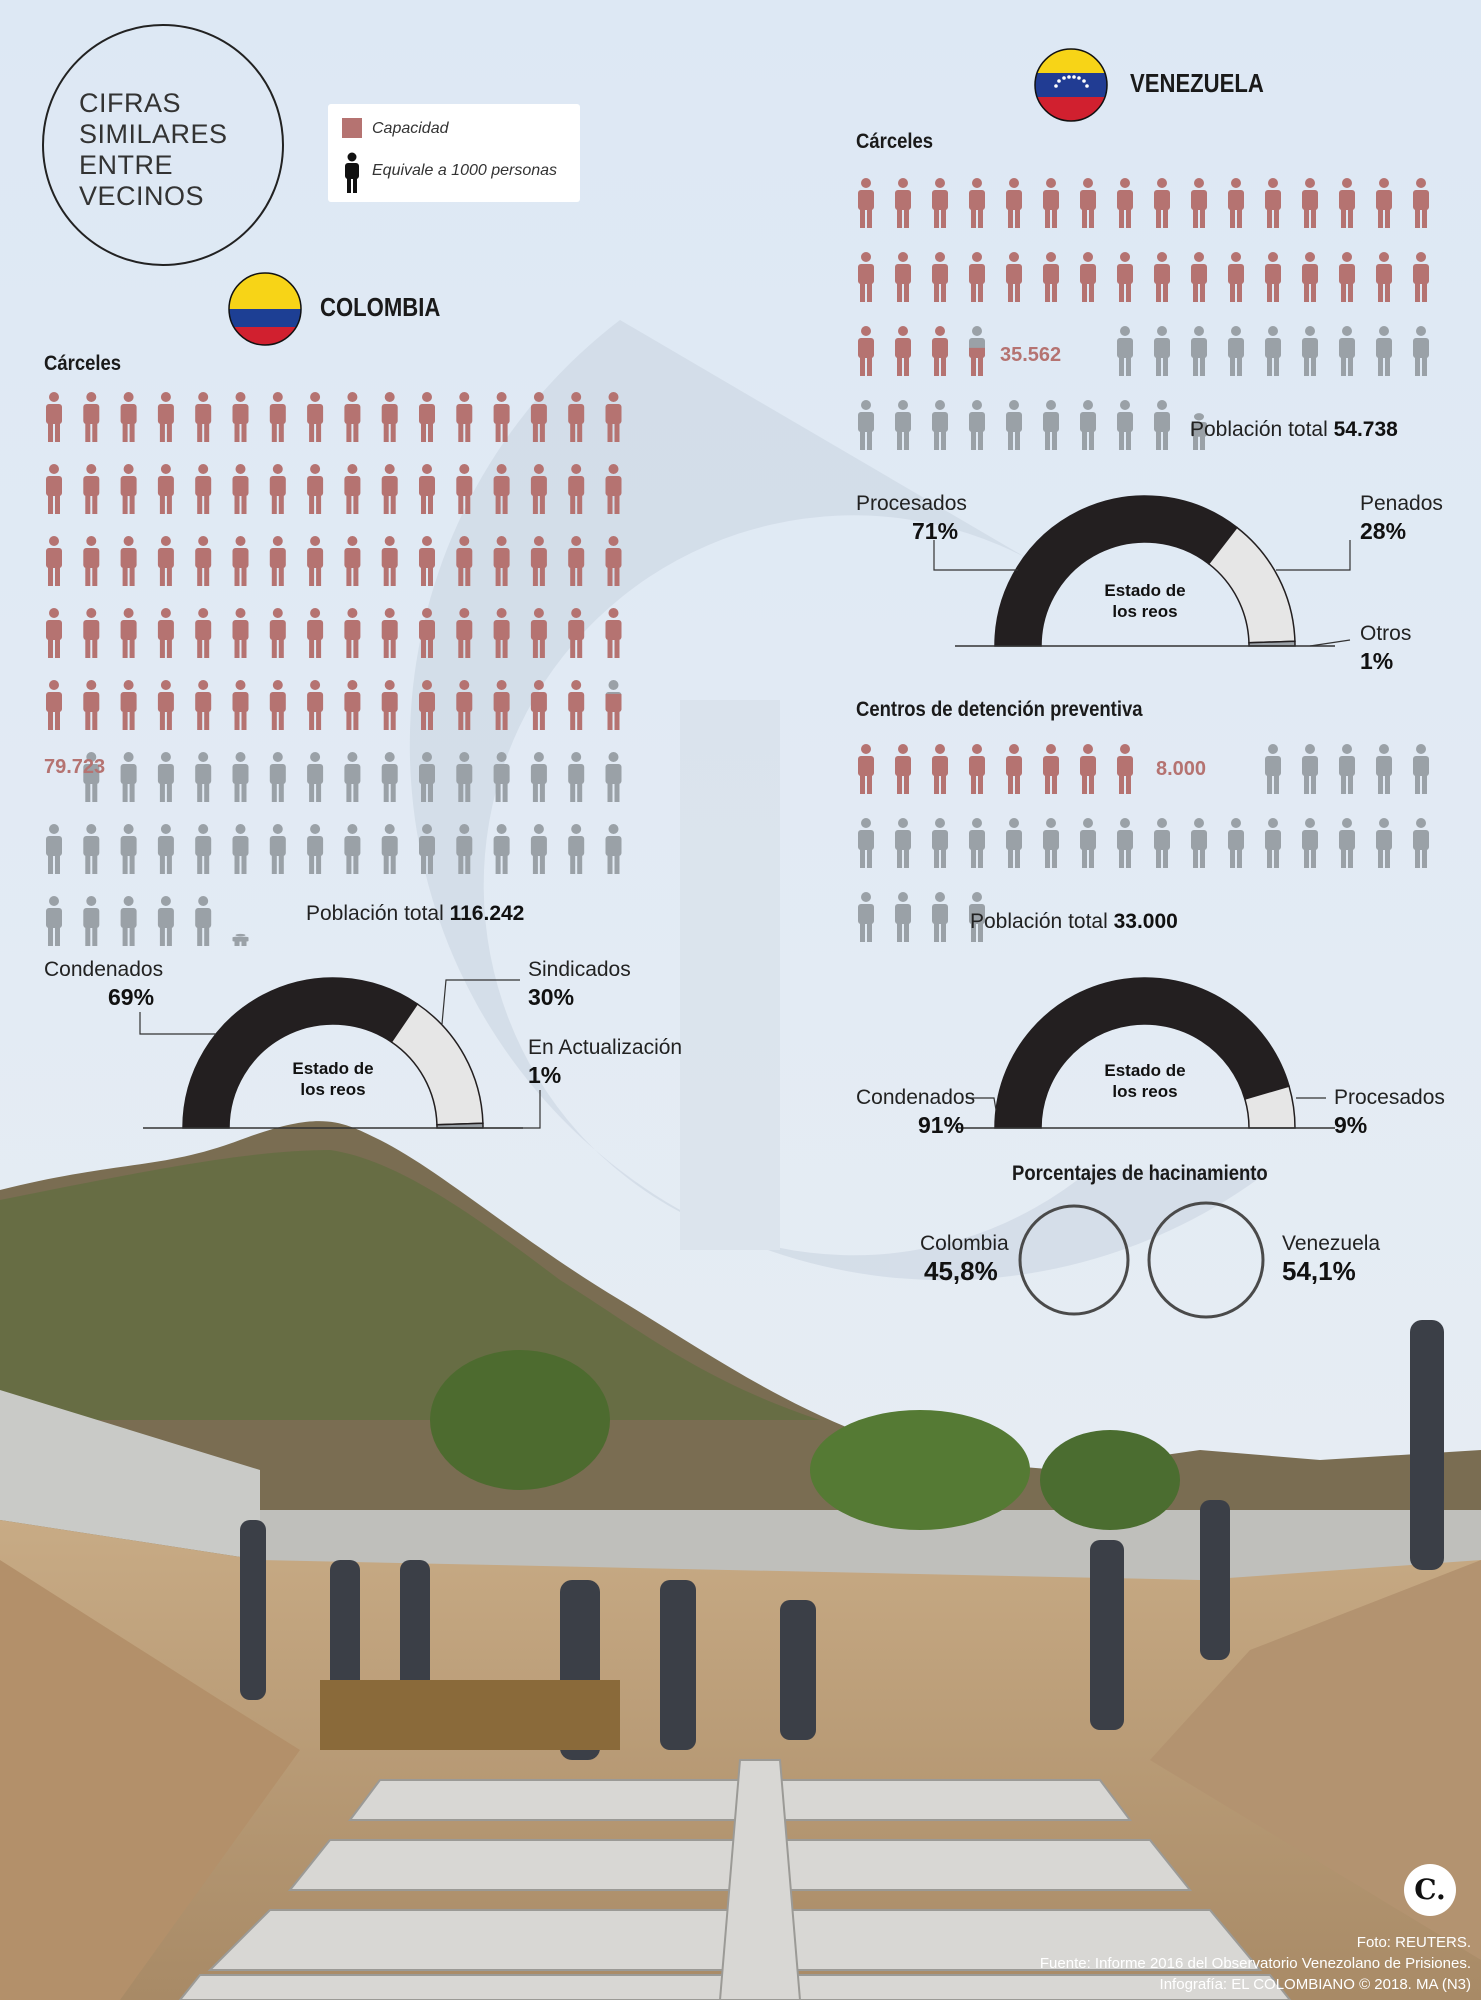 Image resolution: width=1481 pixels, height=2000 pixels. Describe the element at coordinates (911, 503) in the screenshot. I see `venezuela-gauge-label-0: Procesados` at that location.